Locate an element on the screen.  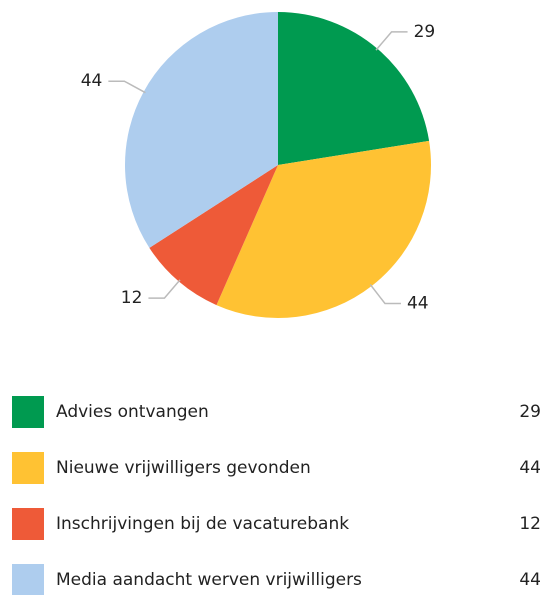
legend-value: 29 is located at coordinates (530, 412).